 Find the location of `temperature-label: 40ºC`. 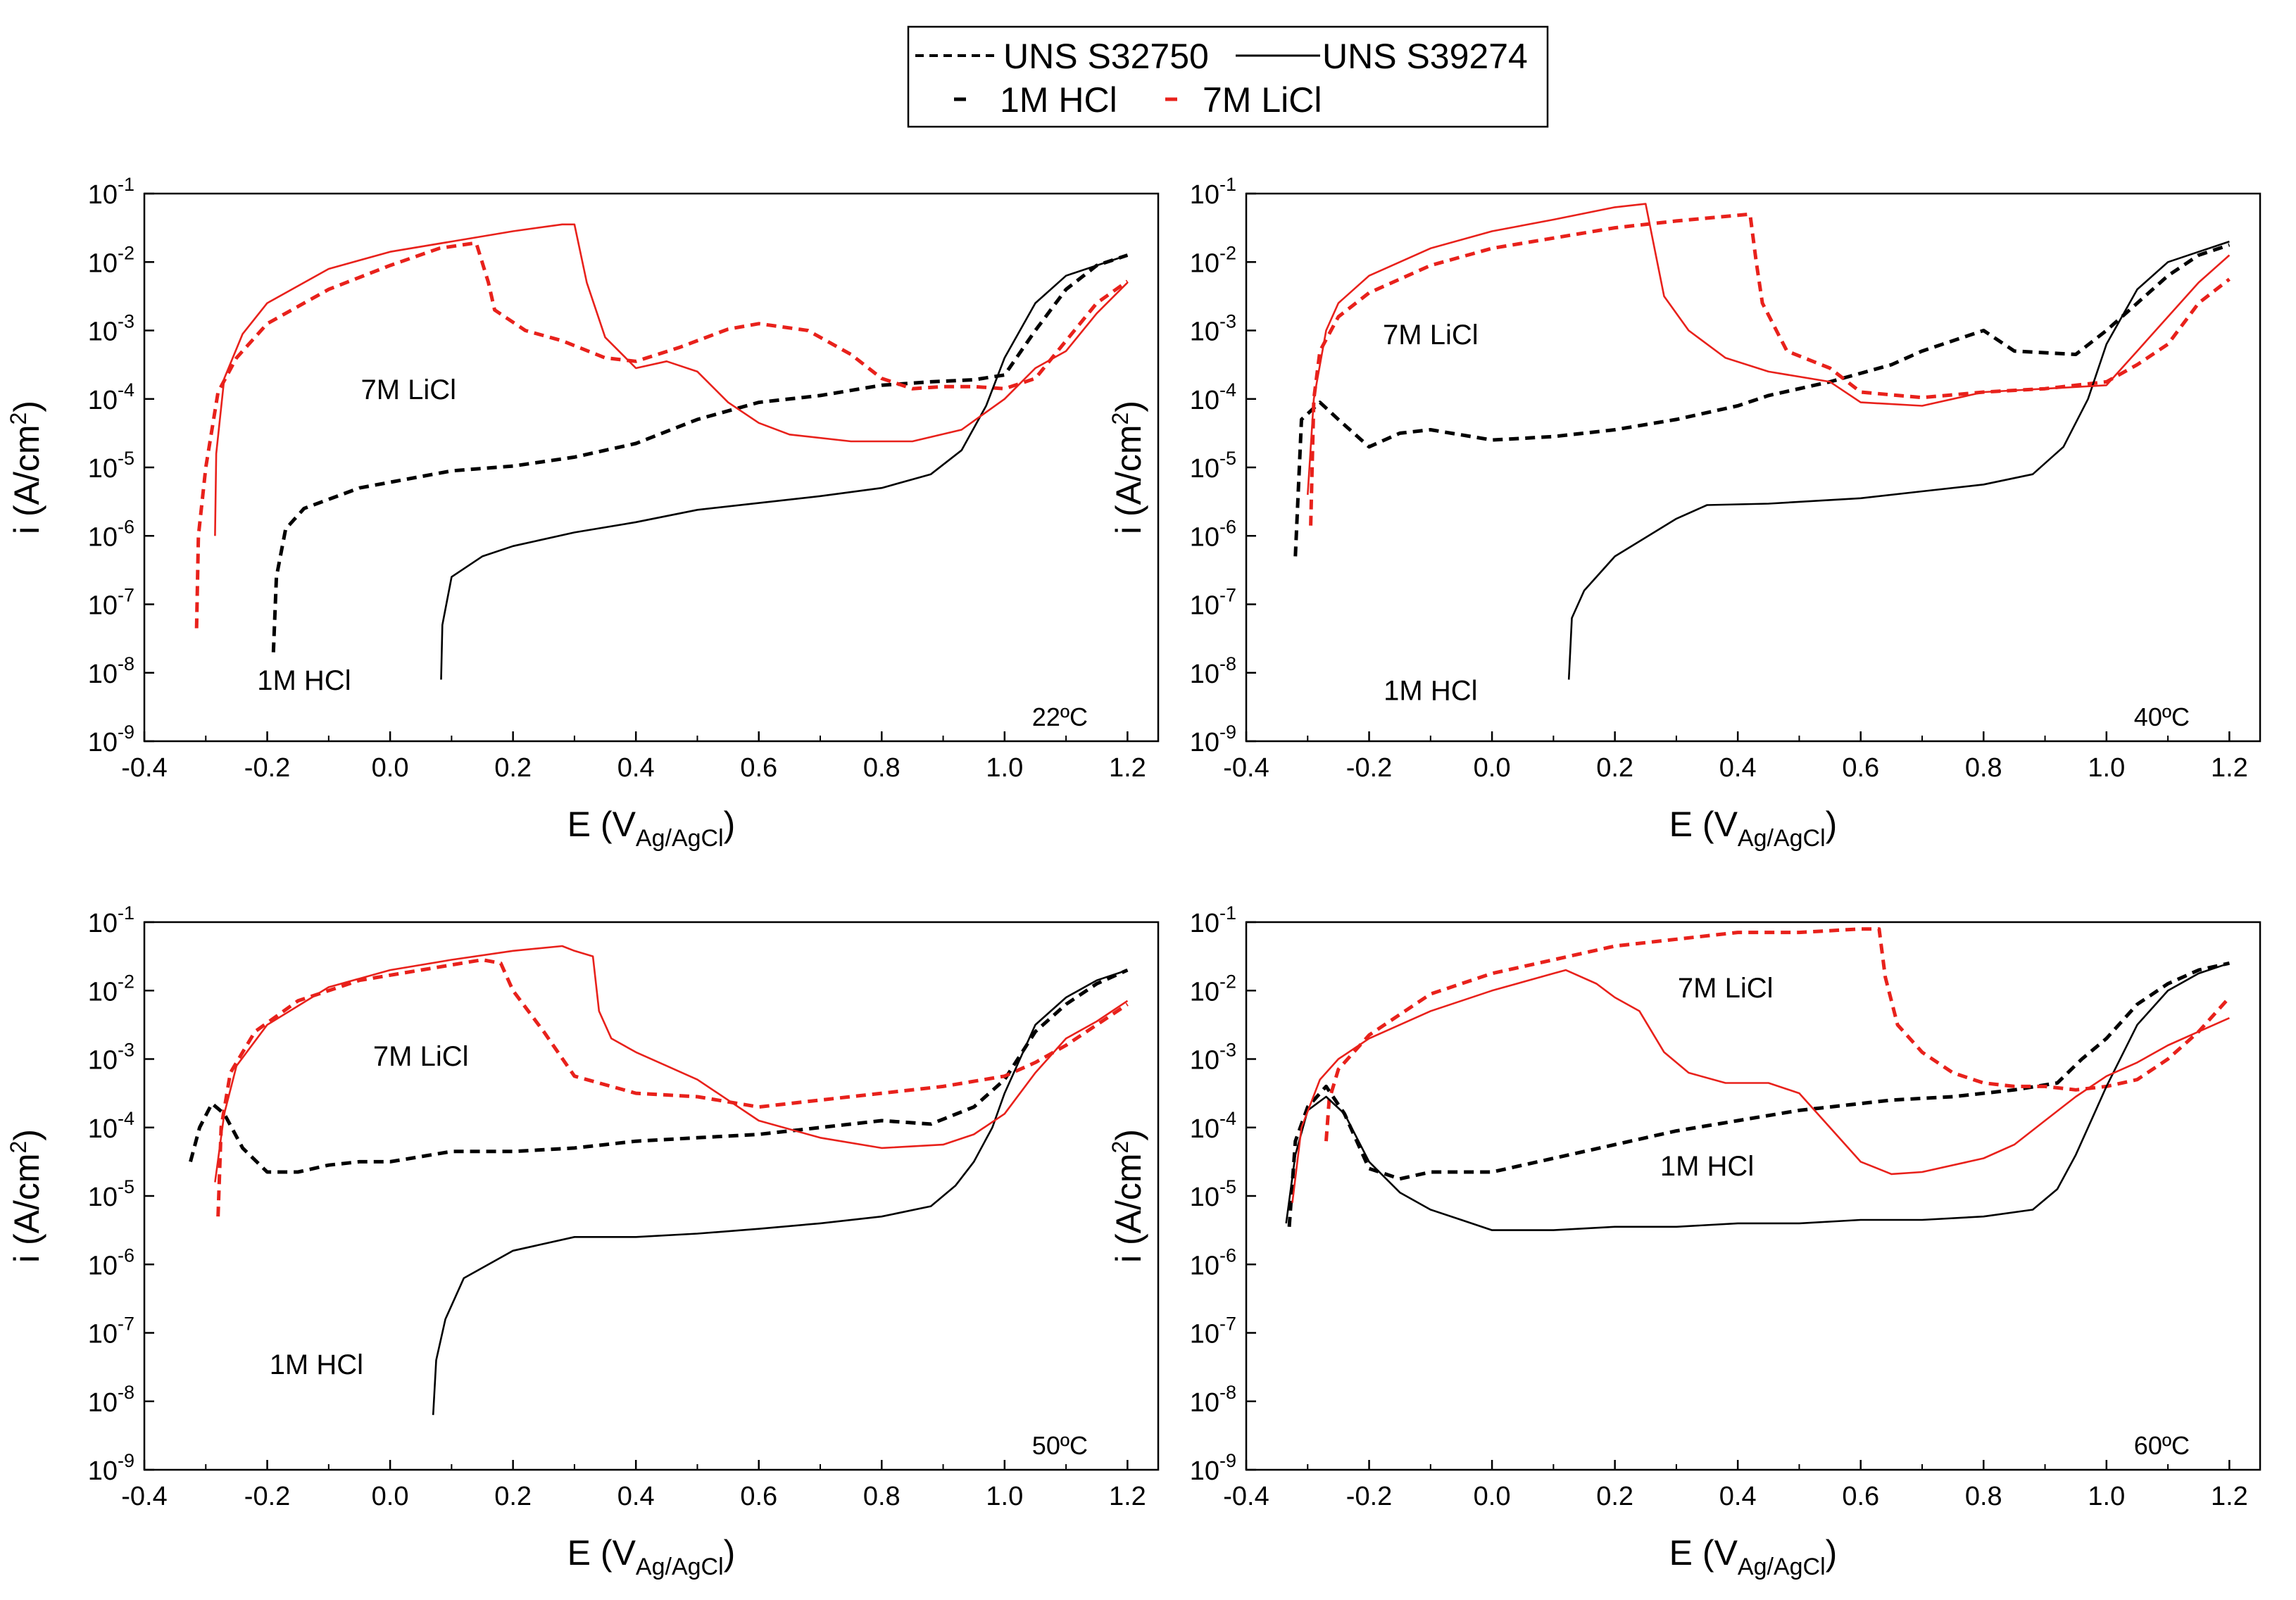

temperature-label: 40ºC is located at coordinates (2162, 717).